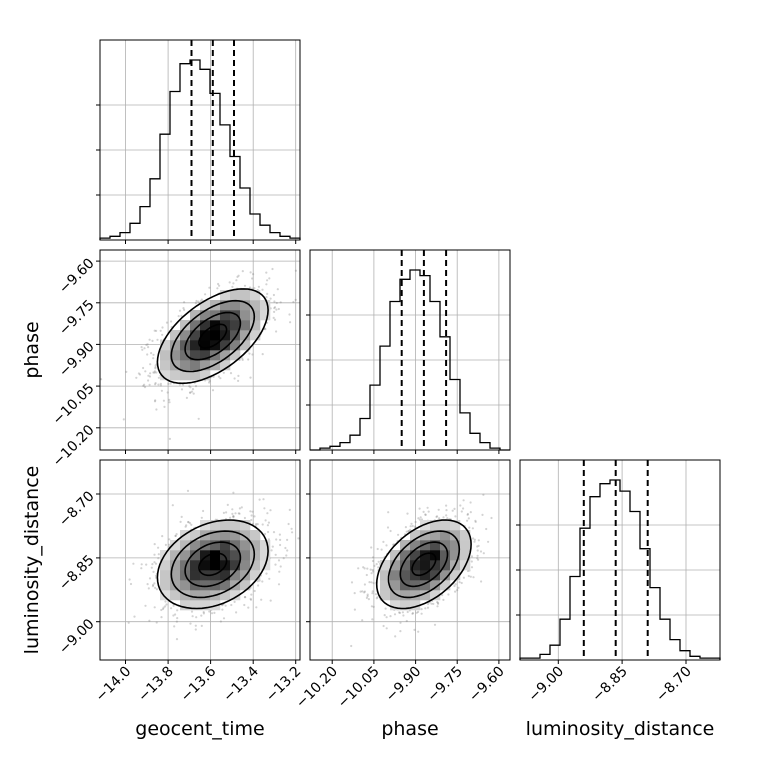 Image resolution: width=760 pixels, height=760 pixels. Describe the element at coordinates (77, 637) in the screenshot. I see `tick-label-luminosity_distance: −9.00` at that location.